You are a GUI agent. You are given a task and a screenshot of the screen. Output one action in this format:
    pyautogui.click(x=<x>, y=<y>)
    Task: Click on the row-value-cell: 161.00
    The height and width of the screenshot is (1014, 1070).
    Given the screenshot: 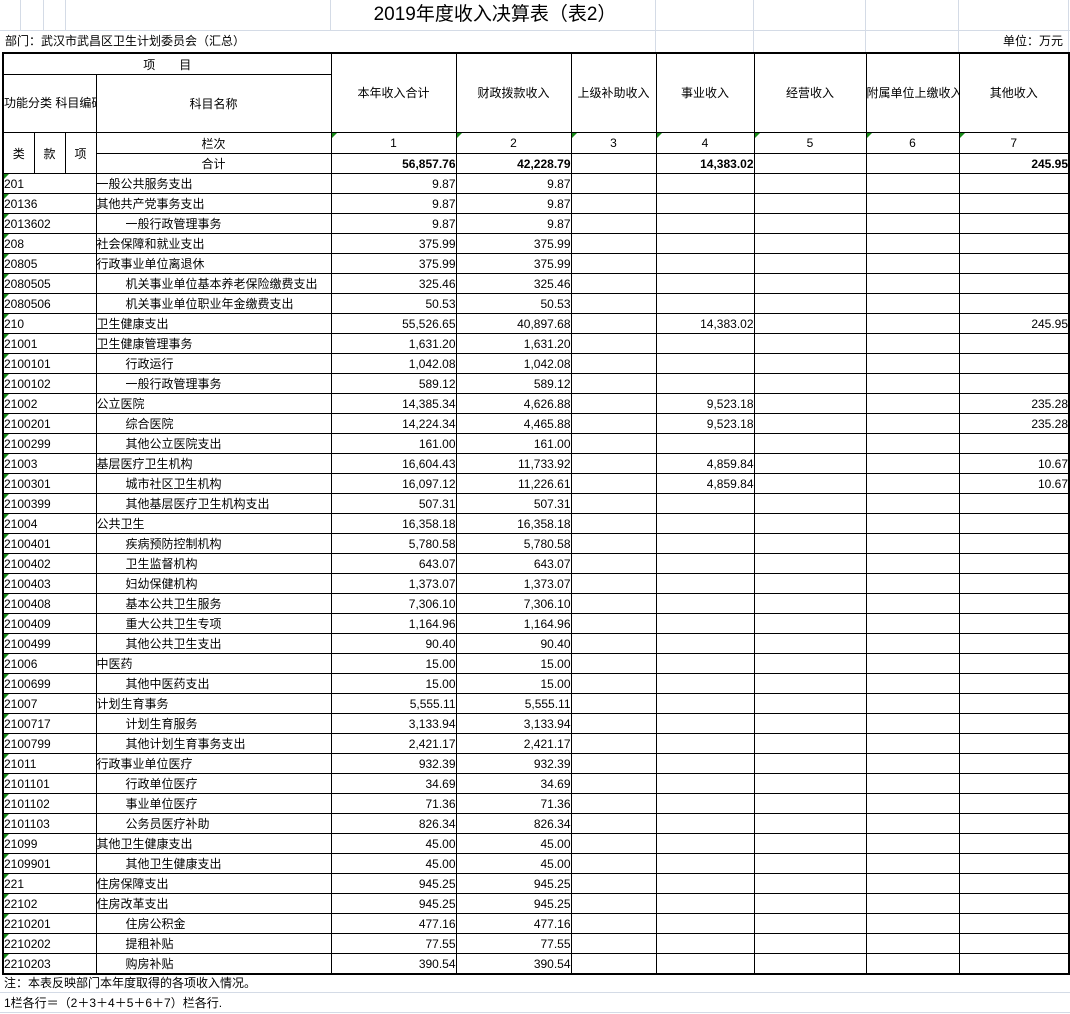 What is the action you would take?
    pyautogui.click(x=393, y=443)
    